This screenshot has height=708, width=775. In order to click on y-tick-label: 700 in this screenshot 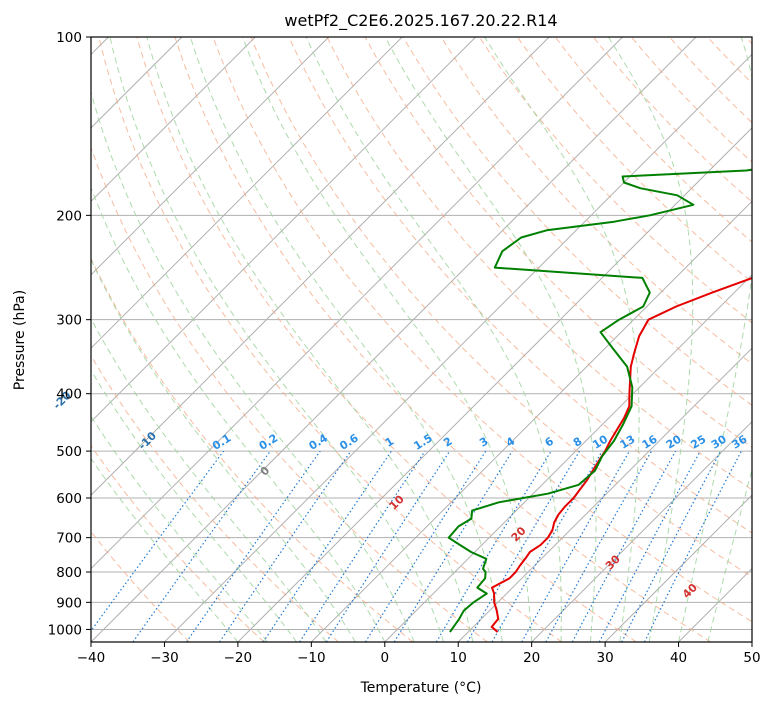, I will do `click(69, 539)`.